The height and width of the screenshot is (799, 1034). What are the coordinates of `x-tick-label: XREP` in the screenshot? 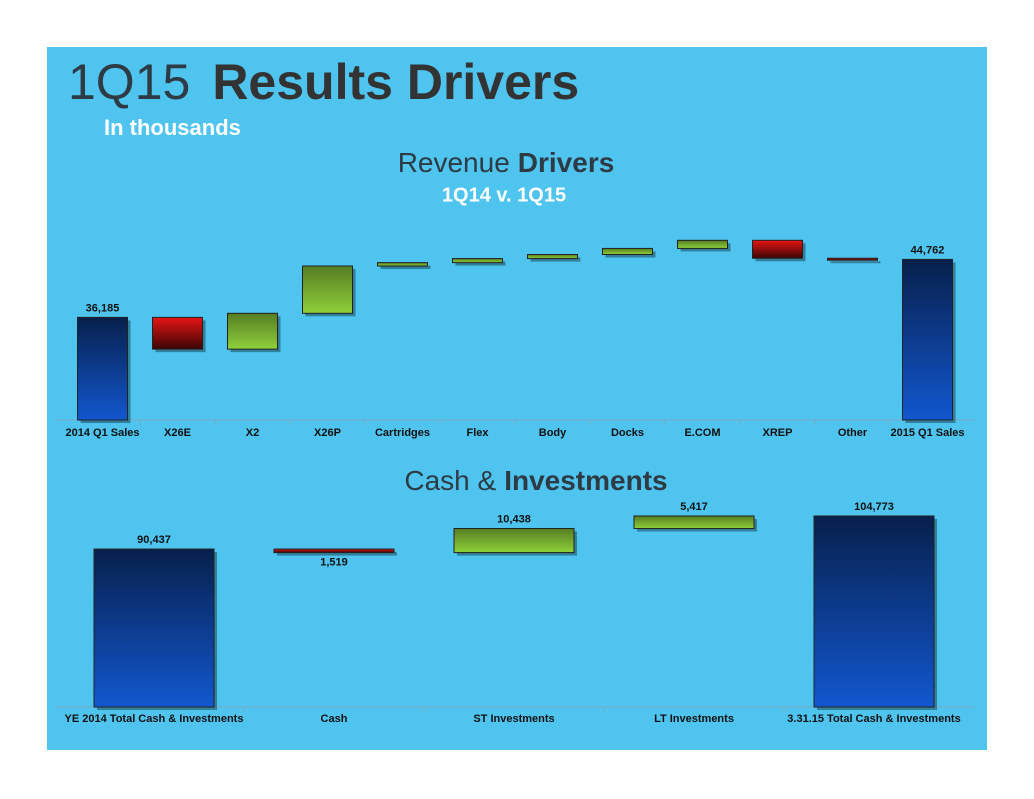 It's located at (778, 433).